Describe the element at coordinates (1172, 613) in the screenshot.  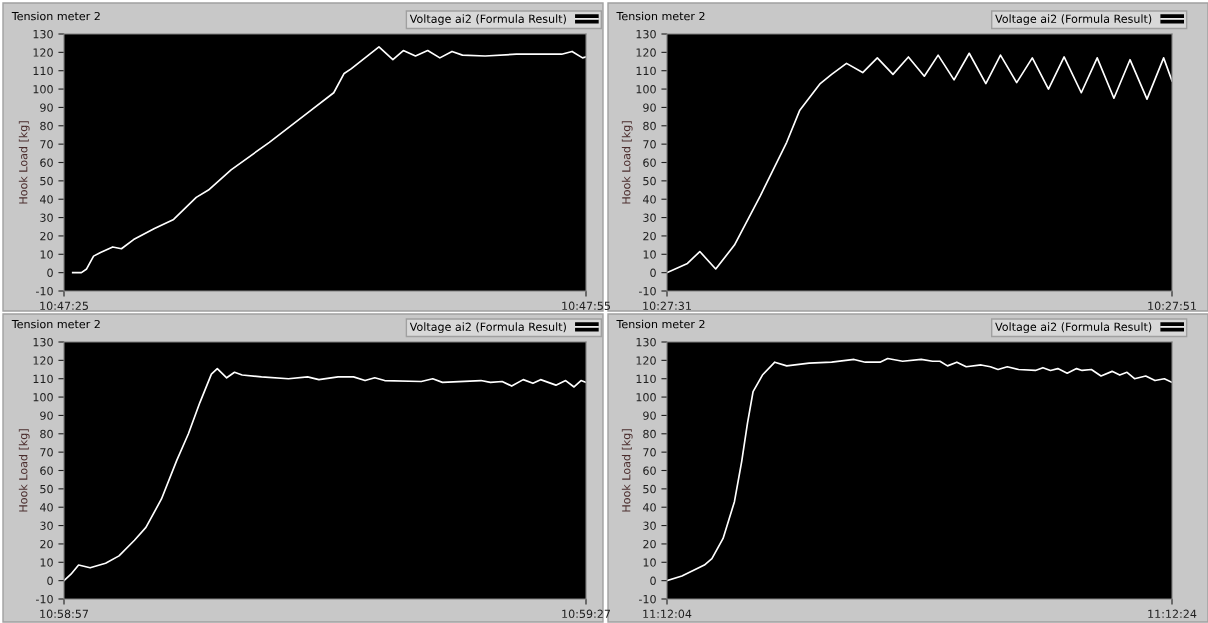
I see `x-tick-label: 11:12:24` at that location.